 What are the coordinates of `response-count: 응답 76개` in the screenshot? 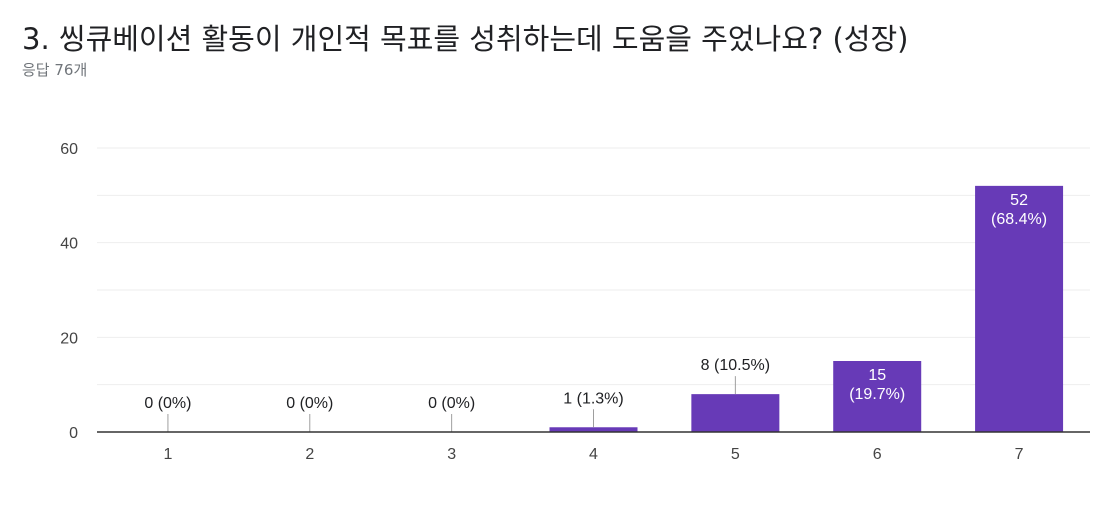 It's located at (55, 70).